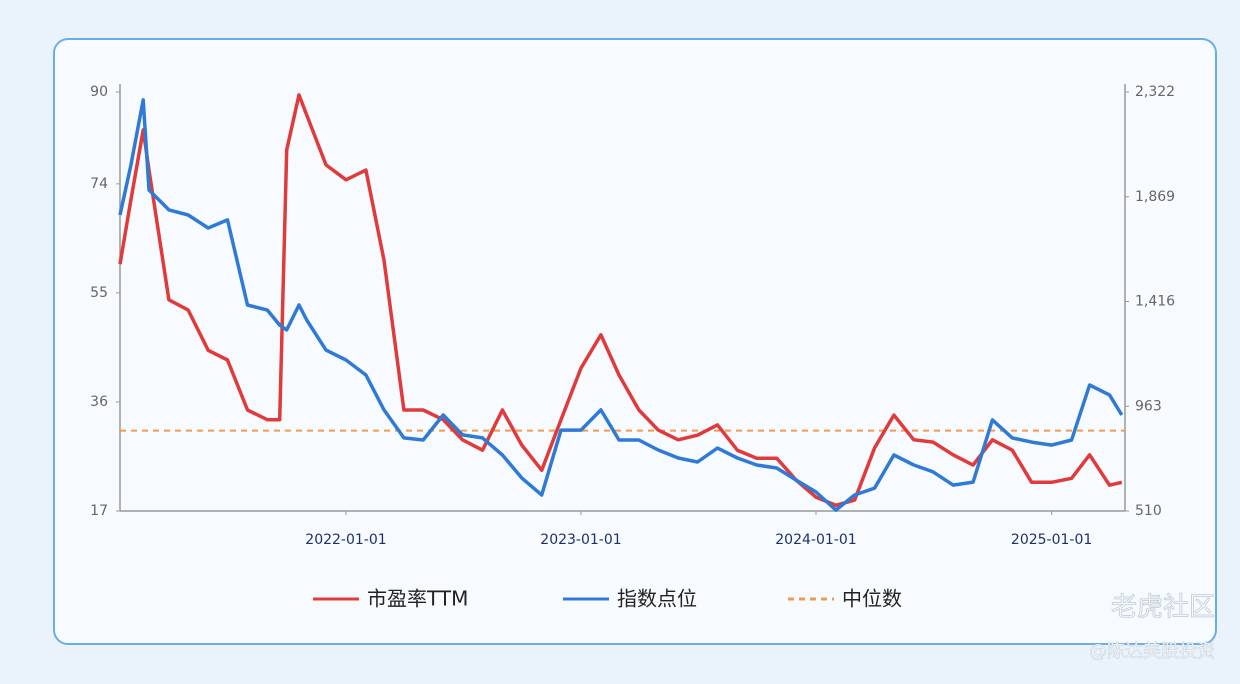  Describe the element at coordinates (99, 293) in the screenshot. I see `y-tick-label: 55` at that location.